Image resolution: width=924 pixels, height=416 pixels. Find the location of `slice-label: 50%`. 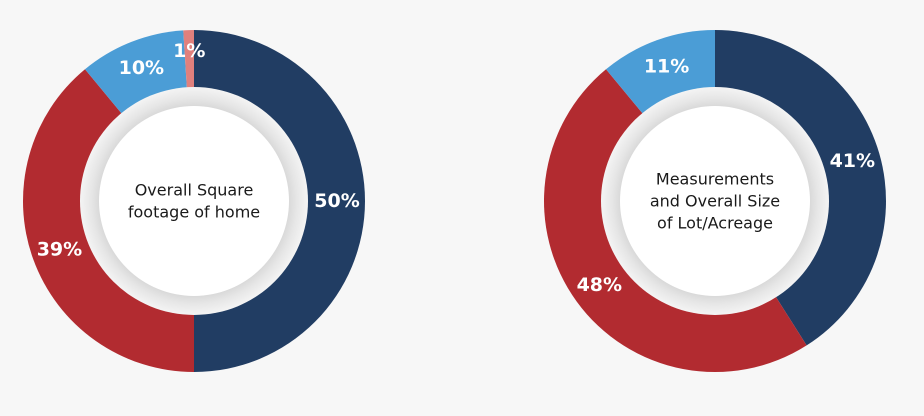

slice-label: 50% is located at coordinates (336, 201).